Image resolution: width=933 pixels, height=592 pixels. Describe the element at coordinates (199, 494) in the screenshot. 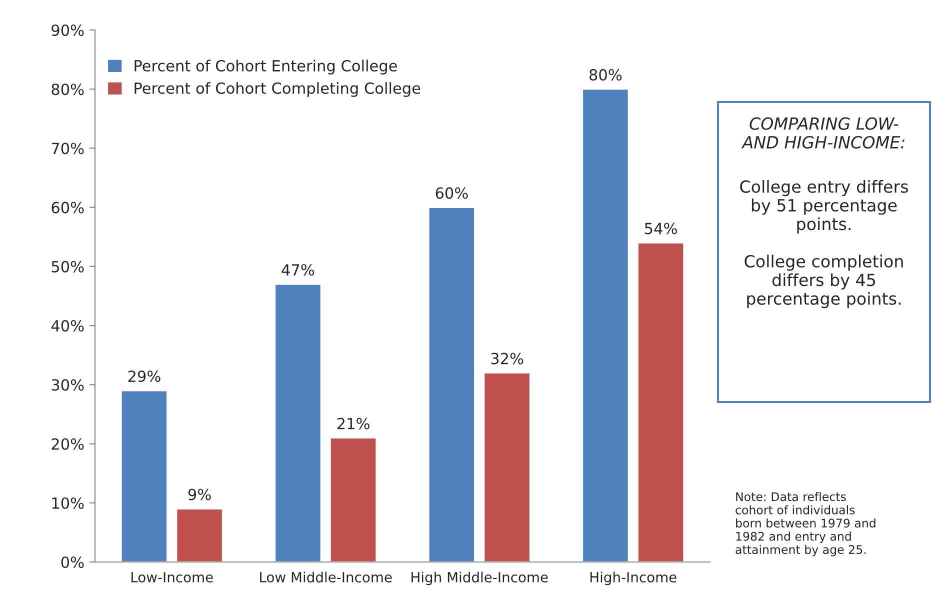

I see `data-label: 9%` at that location.